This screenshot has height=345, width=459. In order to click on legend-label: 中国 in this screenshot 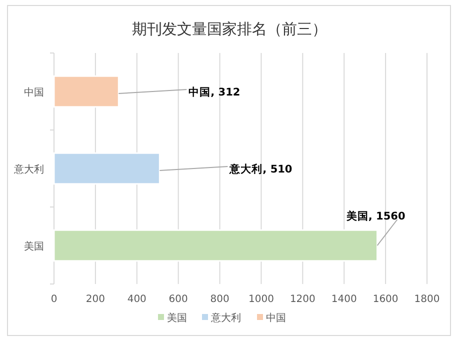, I will do `click(276, 318)`.